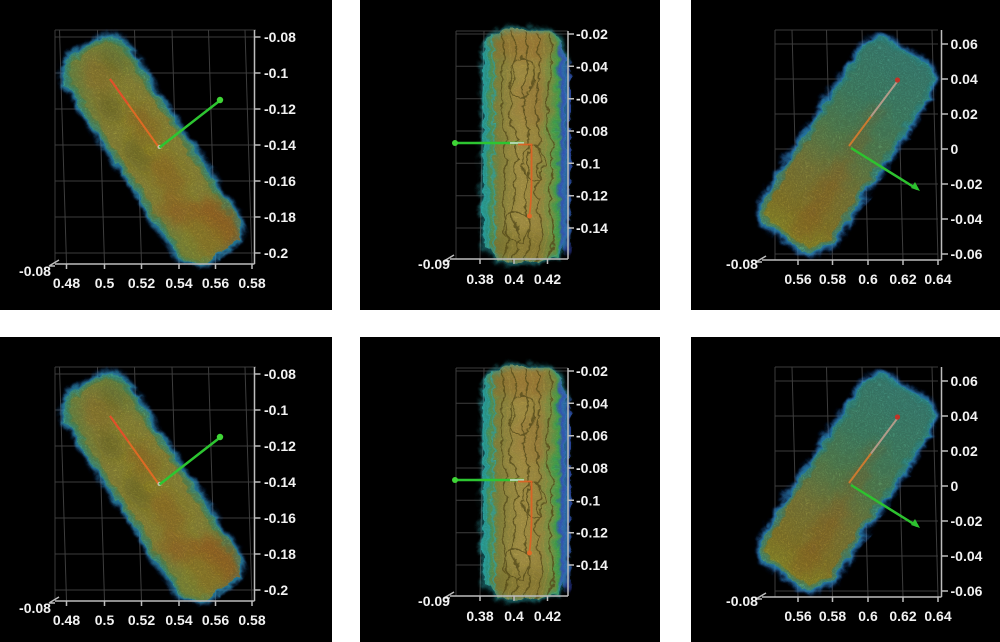 The height and width of the screenshot is (642, 1000). I want to click on svg-text: 0.48, so click(66, 283).